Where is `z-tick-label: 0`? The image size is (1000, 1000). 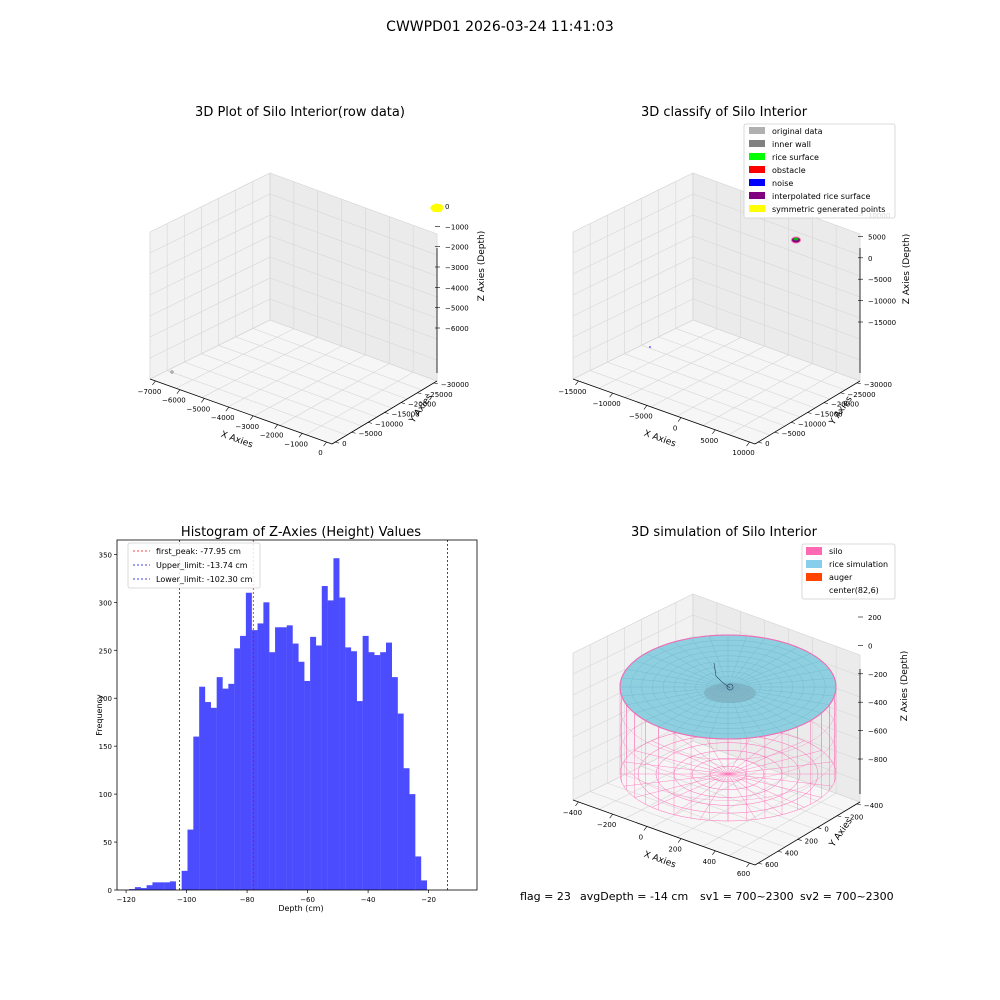
z-tick-label: 0 is located at coordinates (870, 259).